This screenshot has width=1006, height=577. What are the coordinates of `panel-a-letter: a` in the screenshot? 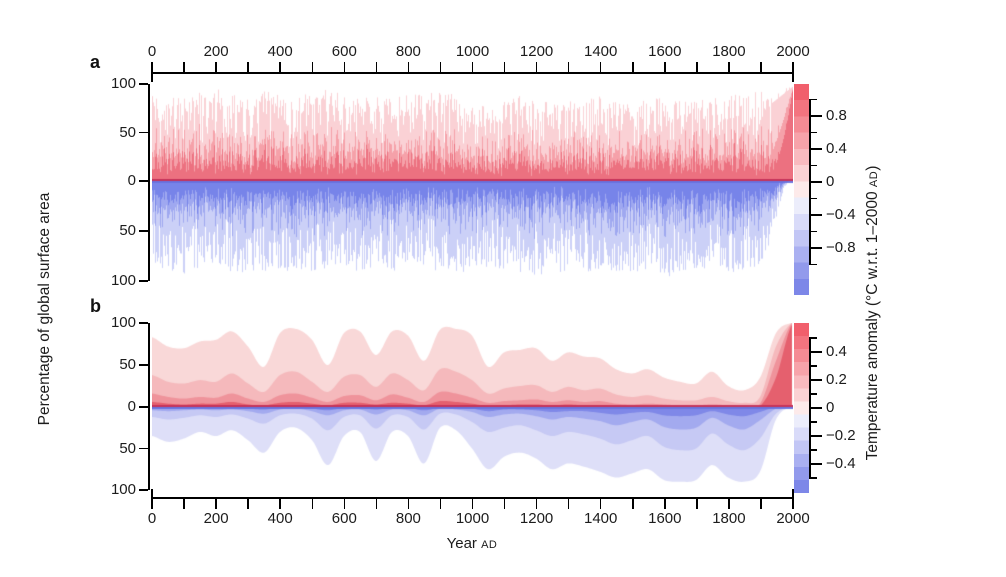 It's located at (95, 62).